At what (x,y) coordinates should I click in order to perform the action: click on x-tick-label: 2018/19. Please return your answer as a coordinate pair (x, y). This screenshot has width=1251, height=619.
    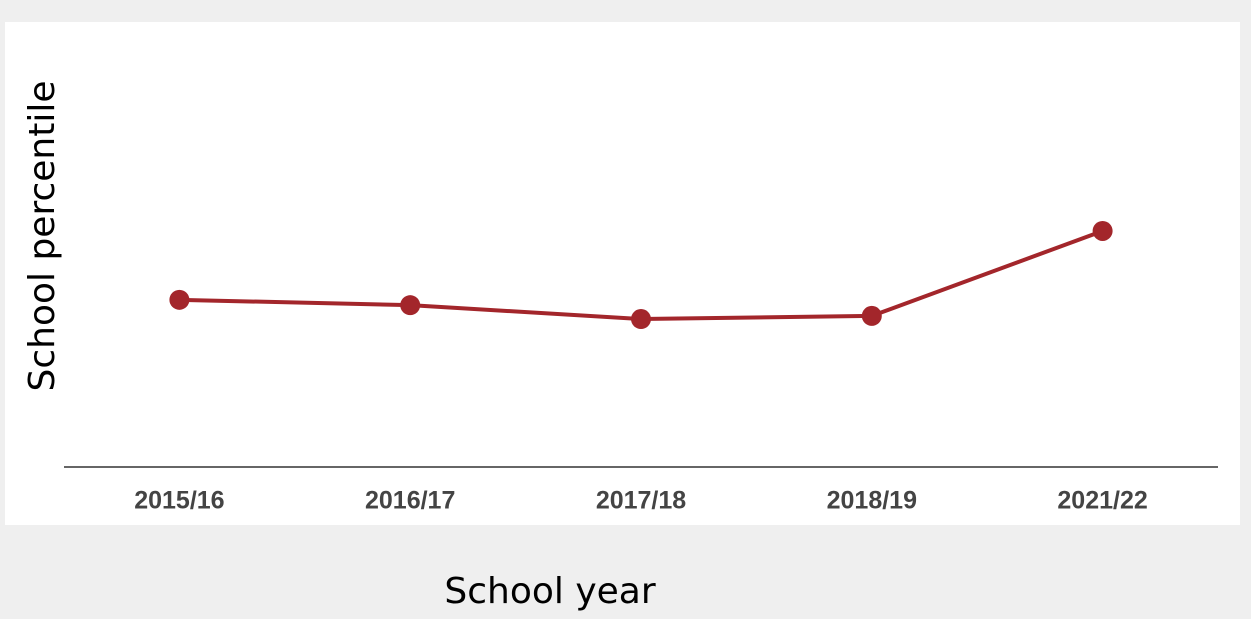
    Looking at the image, I should click on (872, 501).